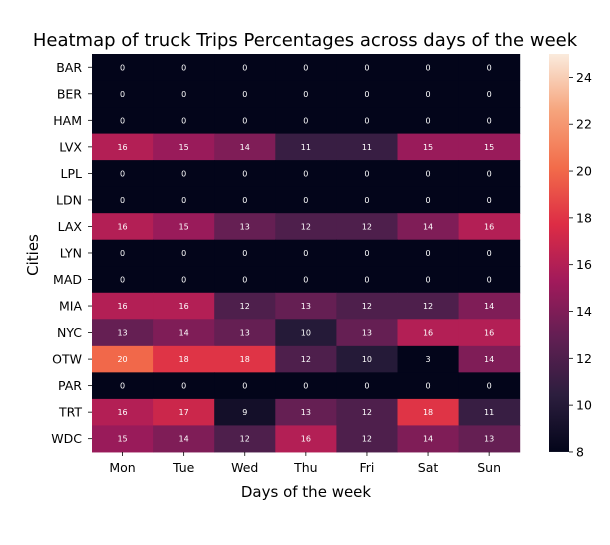 The image size is (610, 545). I want to click on y-tick-label: MAD, so click(67, 279).